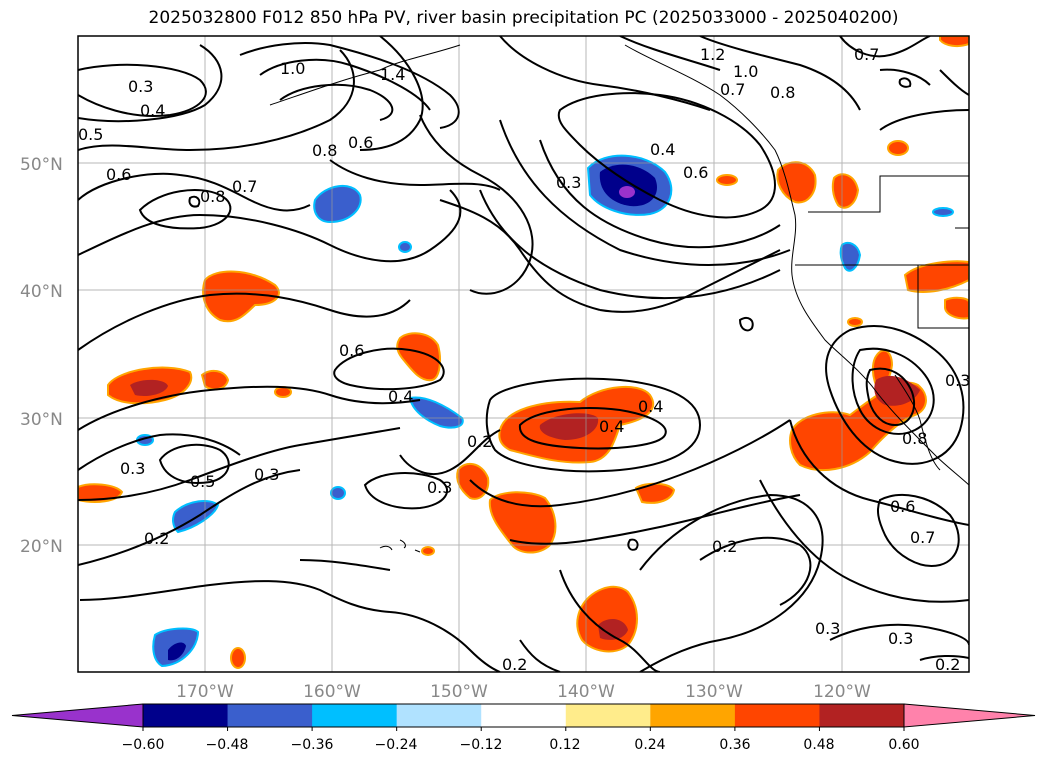 The width and height of the screenshot is (1047, 765). Describe the element at coordinates (459, 692) in the screenshot. I see `lon-label: 150°W` at that location.